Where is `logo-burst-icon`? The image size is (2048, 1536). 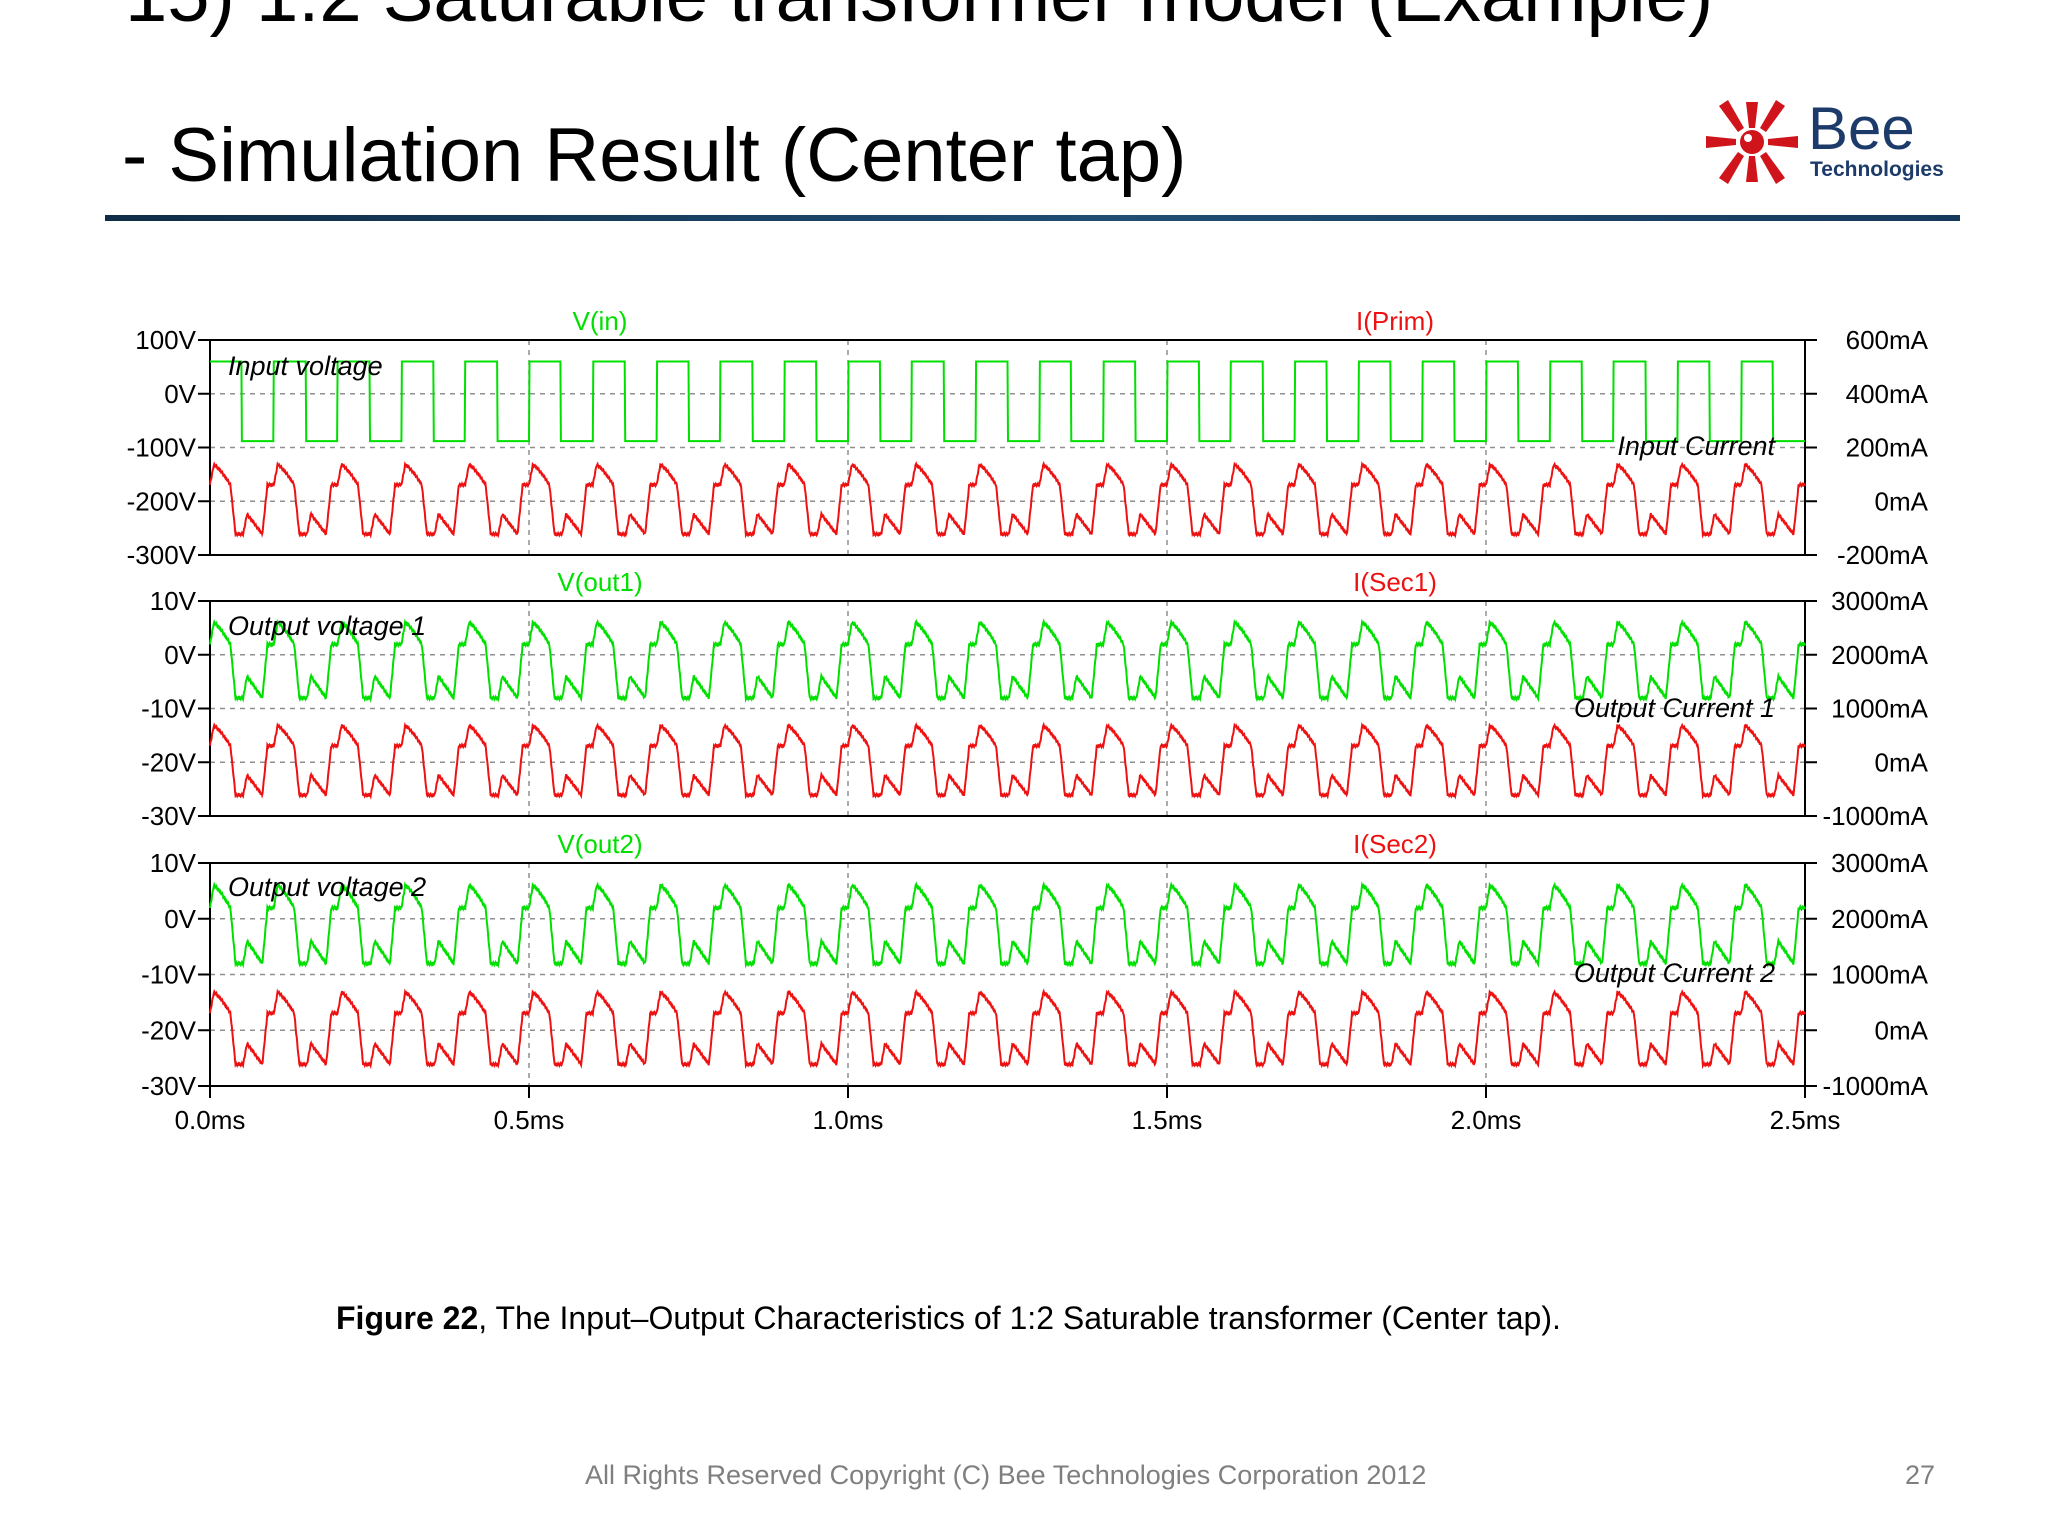
logo-burst-icon is located at coordinates (1752, 142).